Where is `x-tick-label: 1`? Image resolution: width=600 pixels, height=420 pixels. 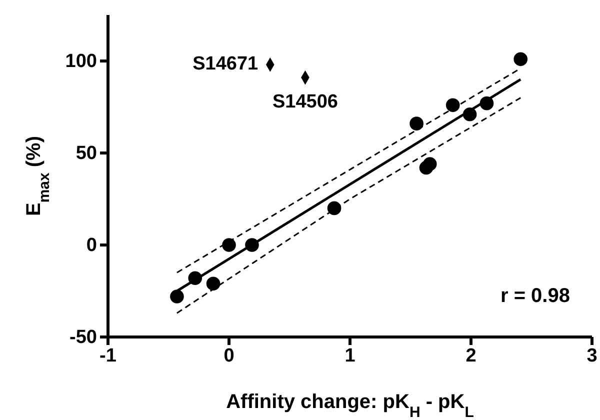 x-tick-label: 1 is located at coordinates (350, 355).